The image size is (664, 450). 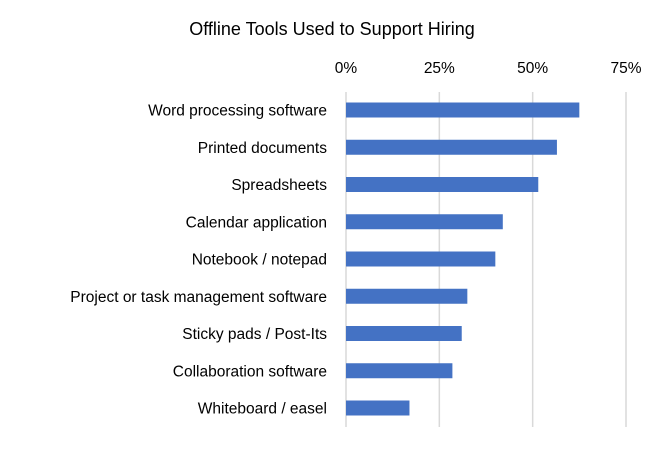 I want to click on category-label: Sticky pads / Post-Its, so click(x=254, y=334).